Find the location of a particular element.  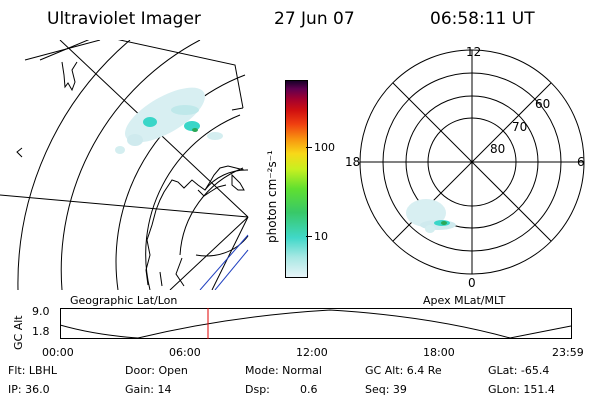

dsp-value: 0.6 is located at coordinates (309, 389).